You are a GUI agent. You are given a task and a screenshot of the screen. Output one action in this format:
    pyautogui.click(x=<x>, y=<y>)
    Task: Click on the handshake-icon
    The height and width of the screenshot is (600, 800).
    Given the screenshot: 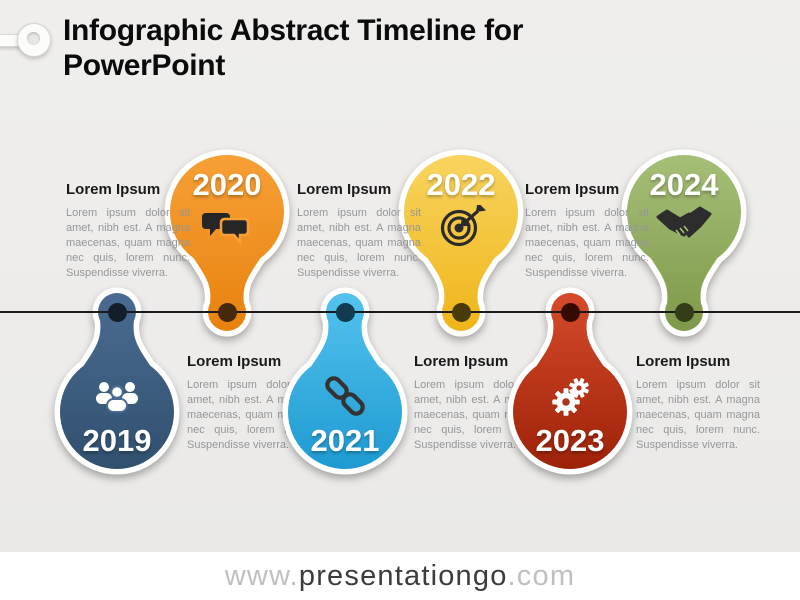 What is the action you would take?
    pyautogui.click(x=684, y=222)
    